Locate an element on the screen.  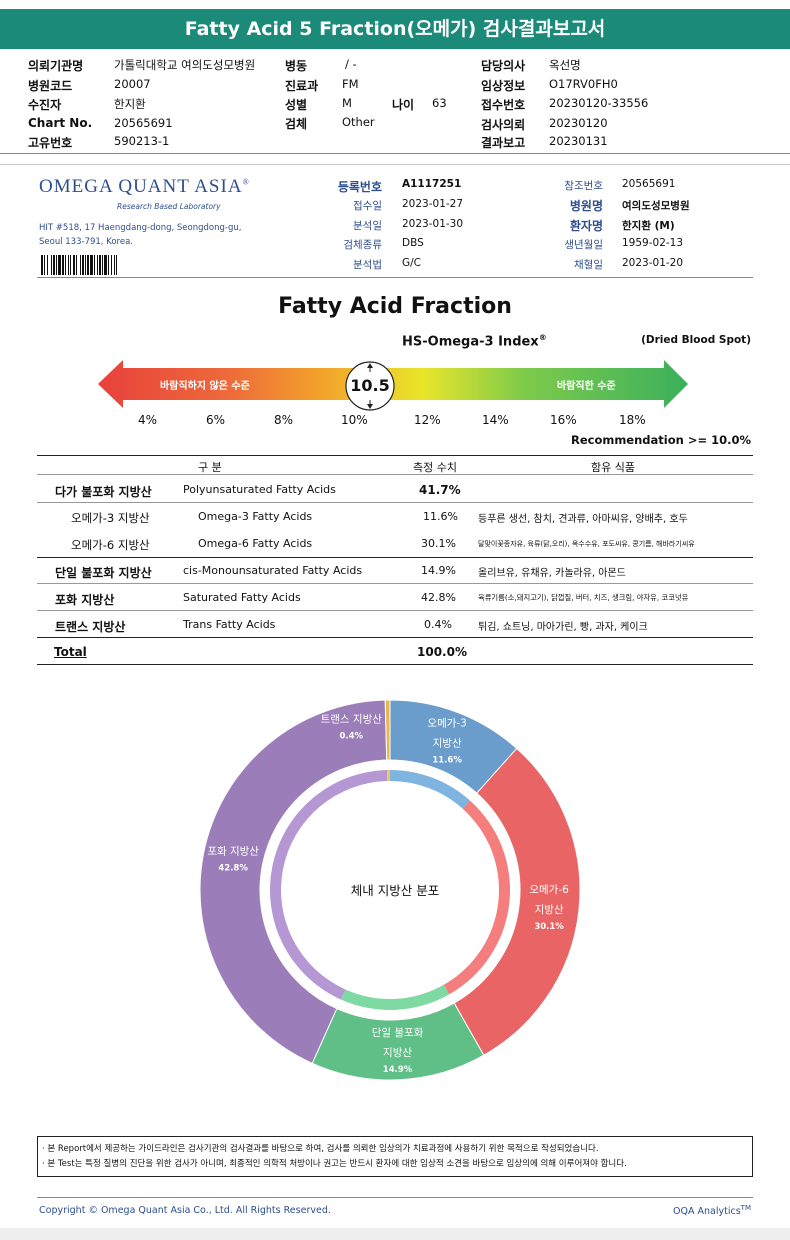
lab-tagline: Research Based Laboratory is located at coordinates (169, 206).